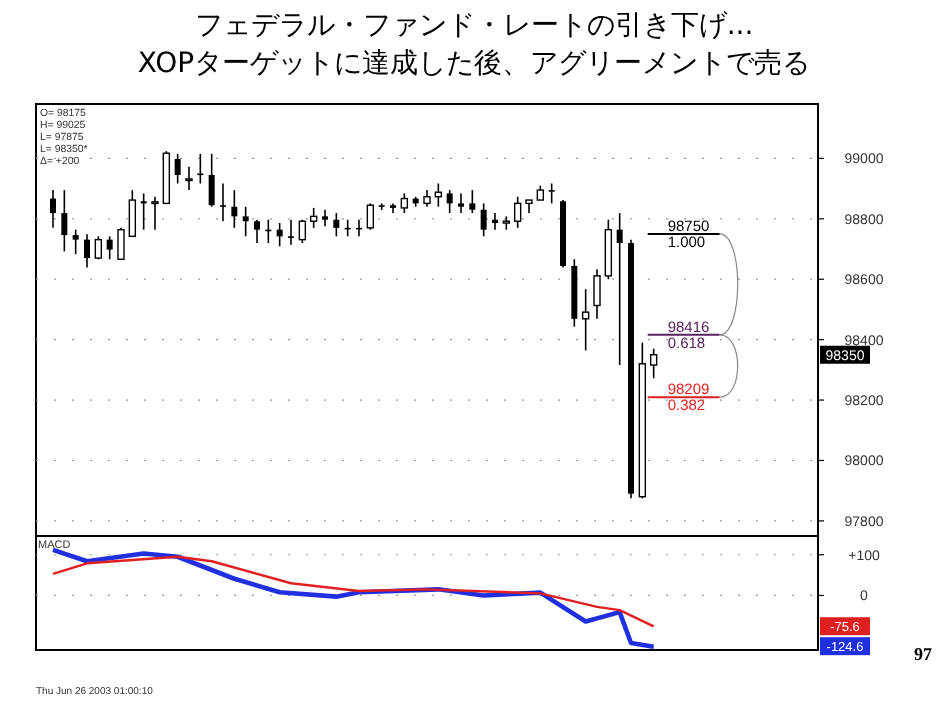 Image resolution: width=948 pixels, height=710 pixels. Describe the element at coordinates (474, 64) in the screenshot. I see `chart-subtitle: XOPターゲットに達成した後、アグリーメントで売る` at that location.